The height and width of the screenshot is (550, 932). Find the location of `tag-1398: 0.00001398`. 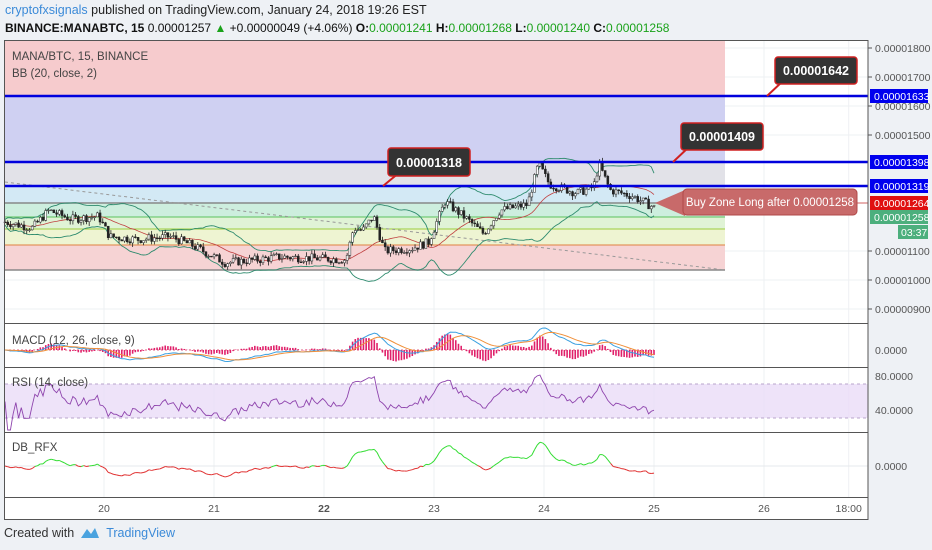

tag-1398: 0.00001398 is located at coordinates (902, 163).